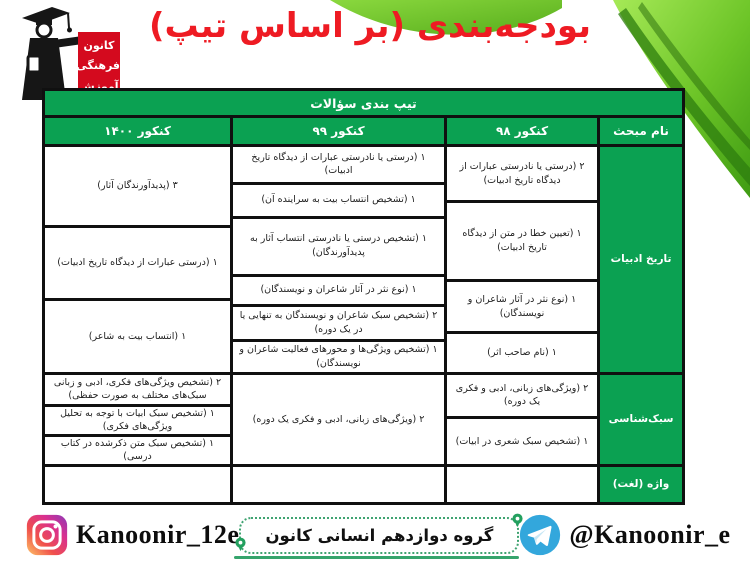  I want to click on table-header: تیپ بندی سؤالات, so click(363, 103).